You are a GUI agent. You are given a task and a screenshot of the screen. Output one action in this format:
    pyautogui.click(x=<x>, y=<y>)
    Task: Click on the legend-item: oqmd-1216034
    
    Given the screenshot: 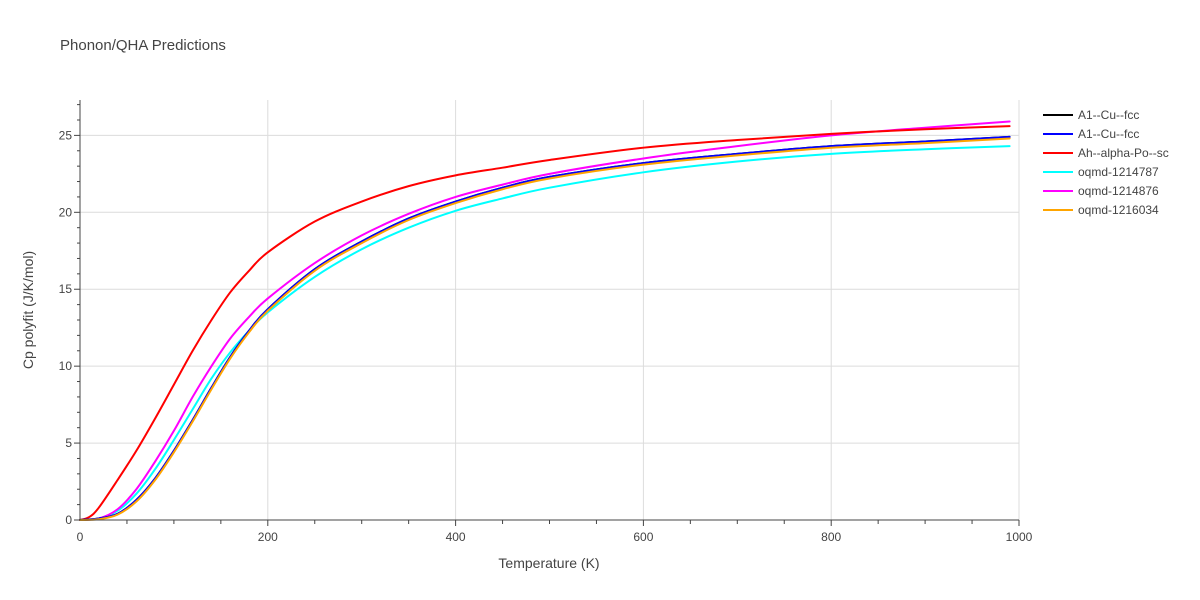 What is the action you would take?
    pyautogui.click(x=1101, y=210)
    